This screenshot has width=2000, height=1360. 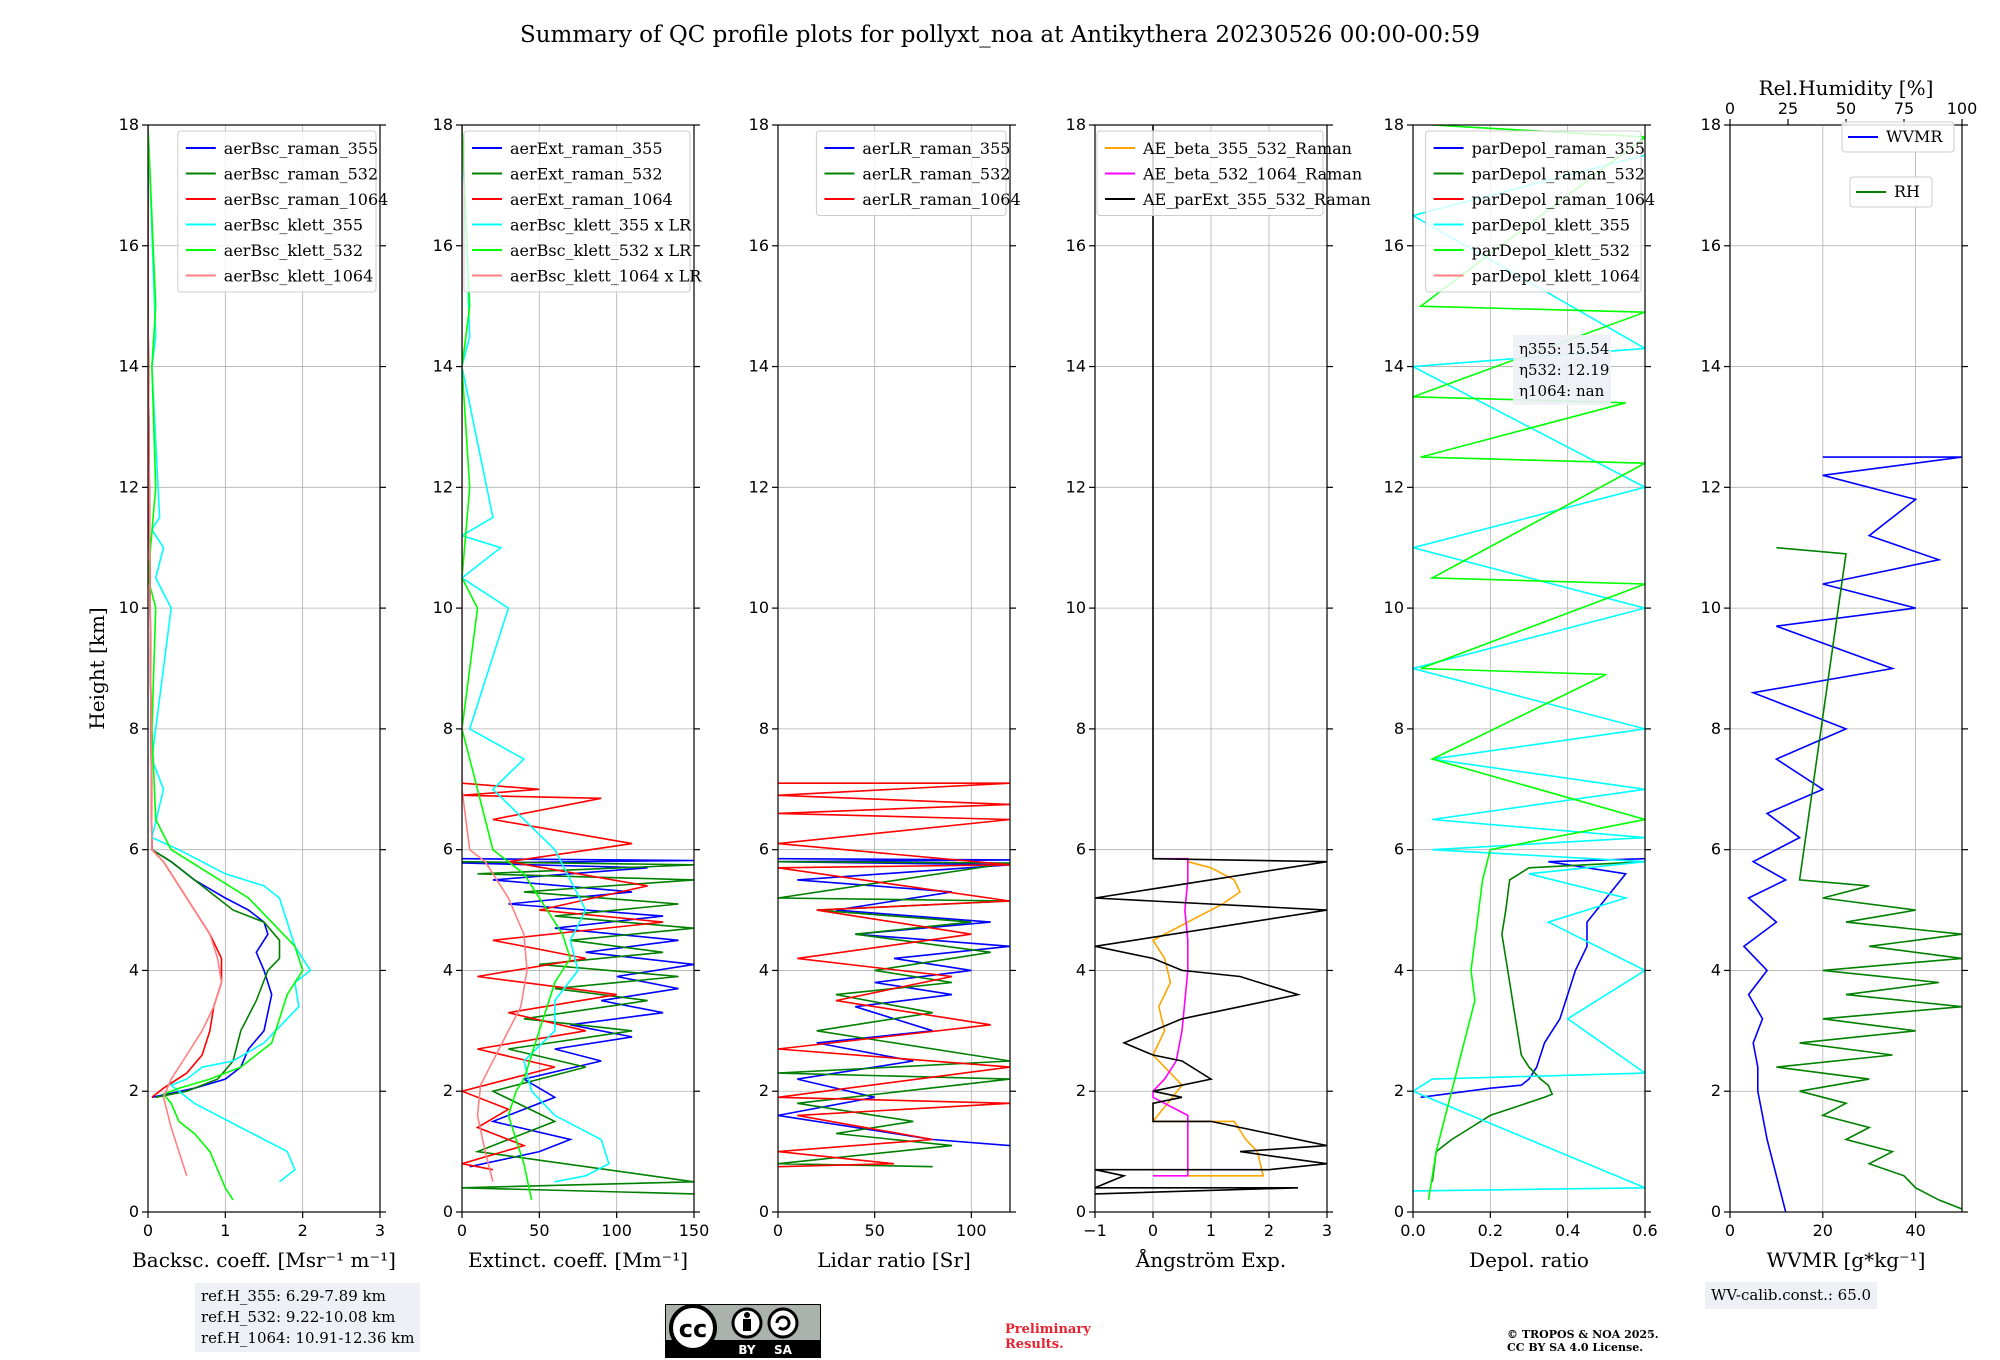 I want to click on y-axis-label: Height [km], so click(x=97, y=668).